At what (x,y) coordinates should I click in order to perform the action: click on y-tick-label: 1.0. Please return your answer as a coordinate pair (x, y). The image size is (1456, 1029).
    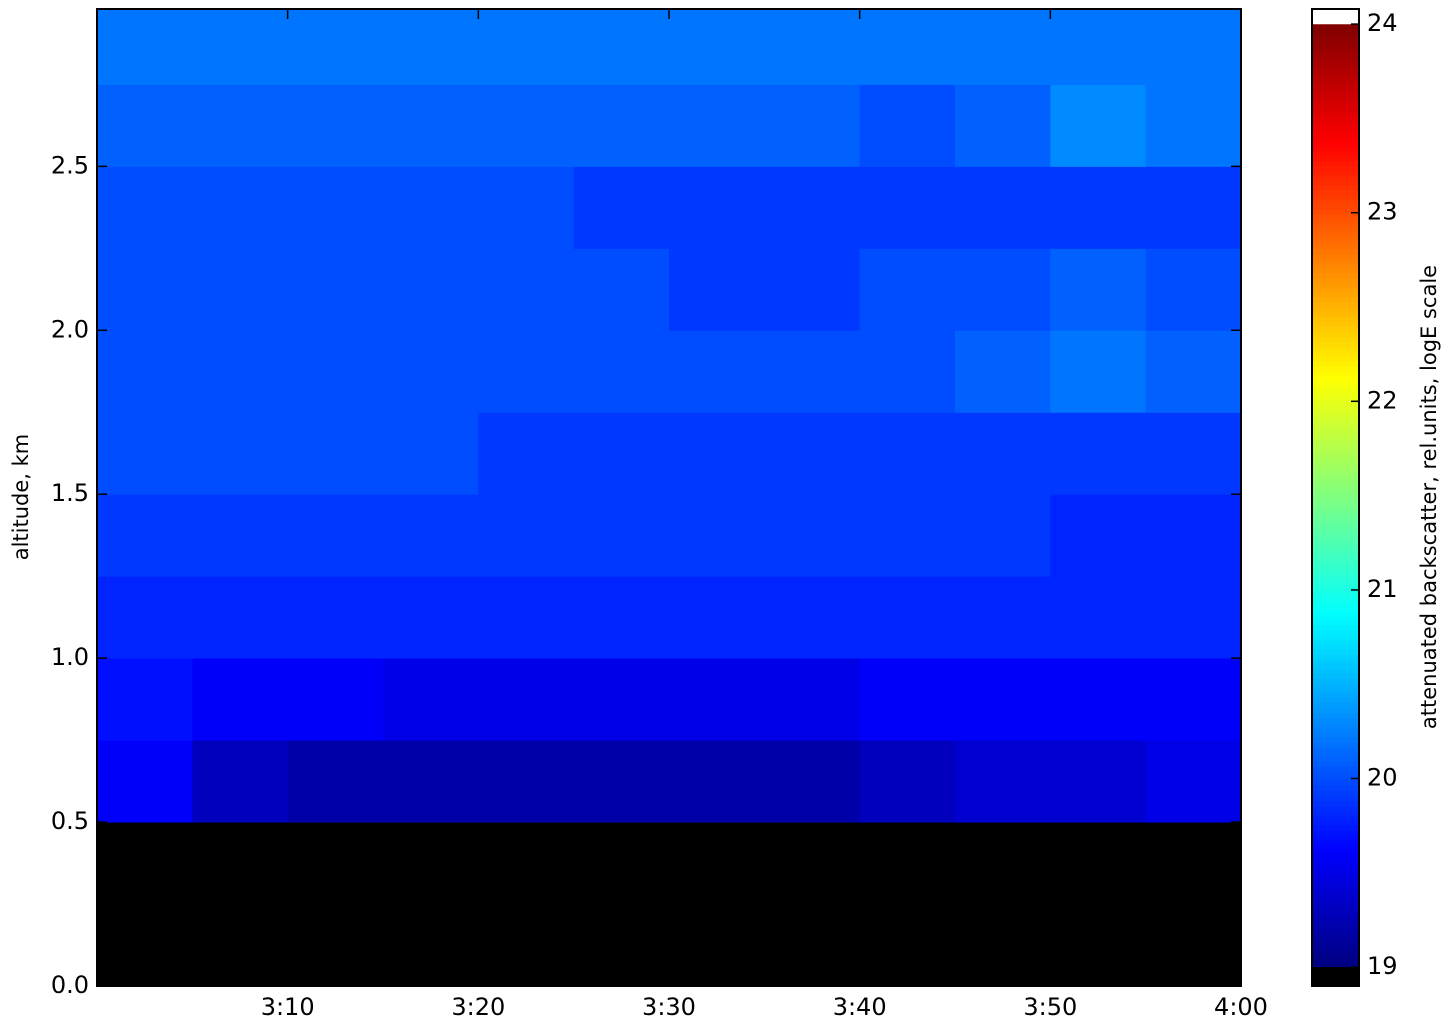
    Looking at the image, I should click on (70, 657).